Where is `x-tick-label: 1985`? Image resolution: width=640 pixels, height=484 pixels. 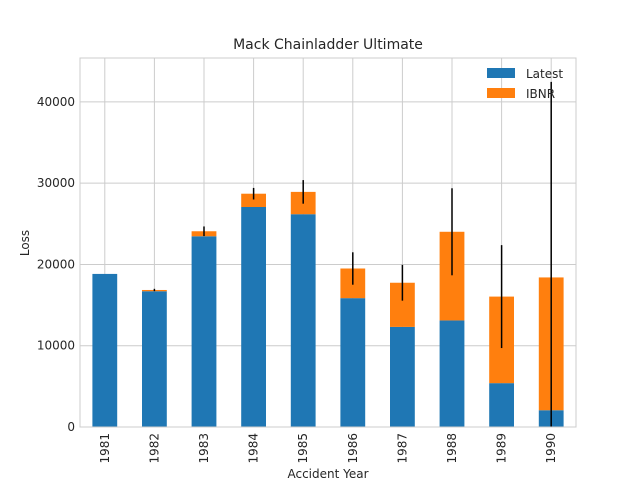
x-tick-label: 1985 is located at coordinates (303, 448).